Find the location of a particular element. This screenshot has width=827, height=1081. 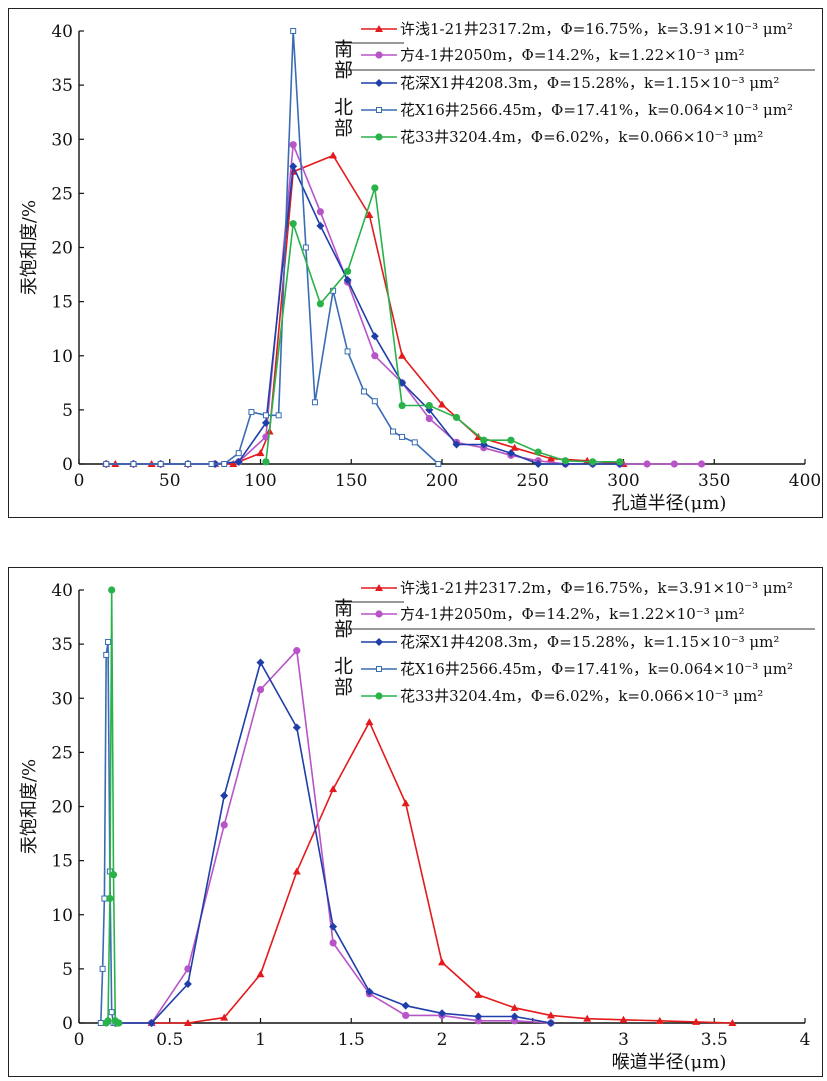

x-tick-label: 350 is located at coordinates (714, 481).